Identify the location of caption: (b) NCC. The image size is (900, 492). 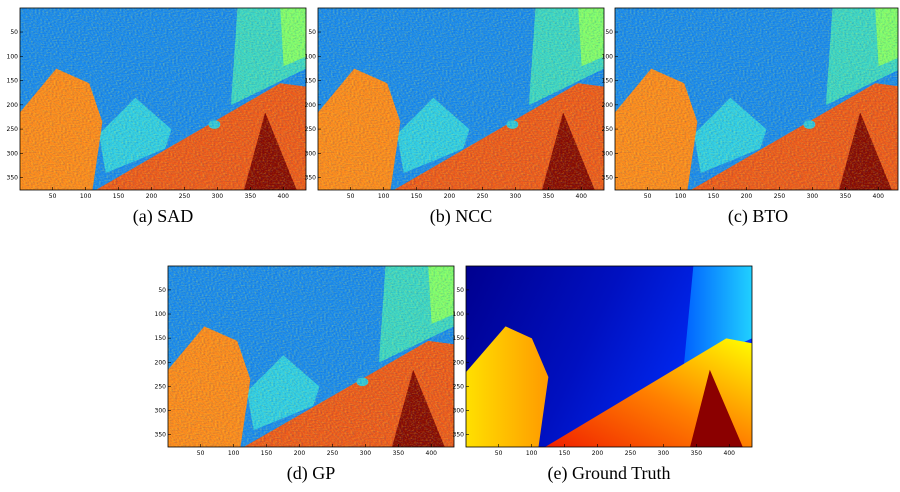
(461, 216).